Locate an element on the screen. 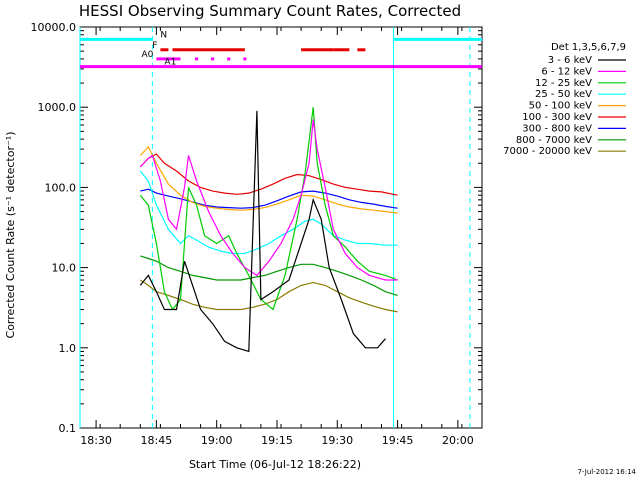 The height and width of the screenshot is (480, 640). legend-entry-label: 12 - 25 keV is located at coordinates (563, 83).